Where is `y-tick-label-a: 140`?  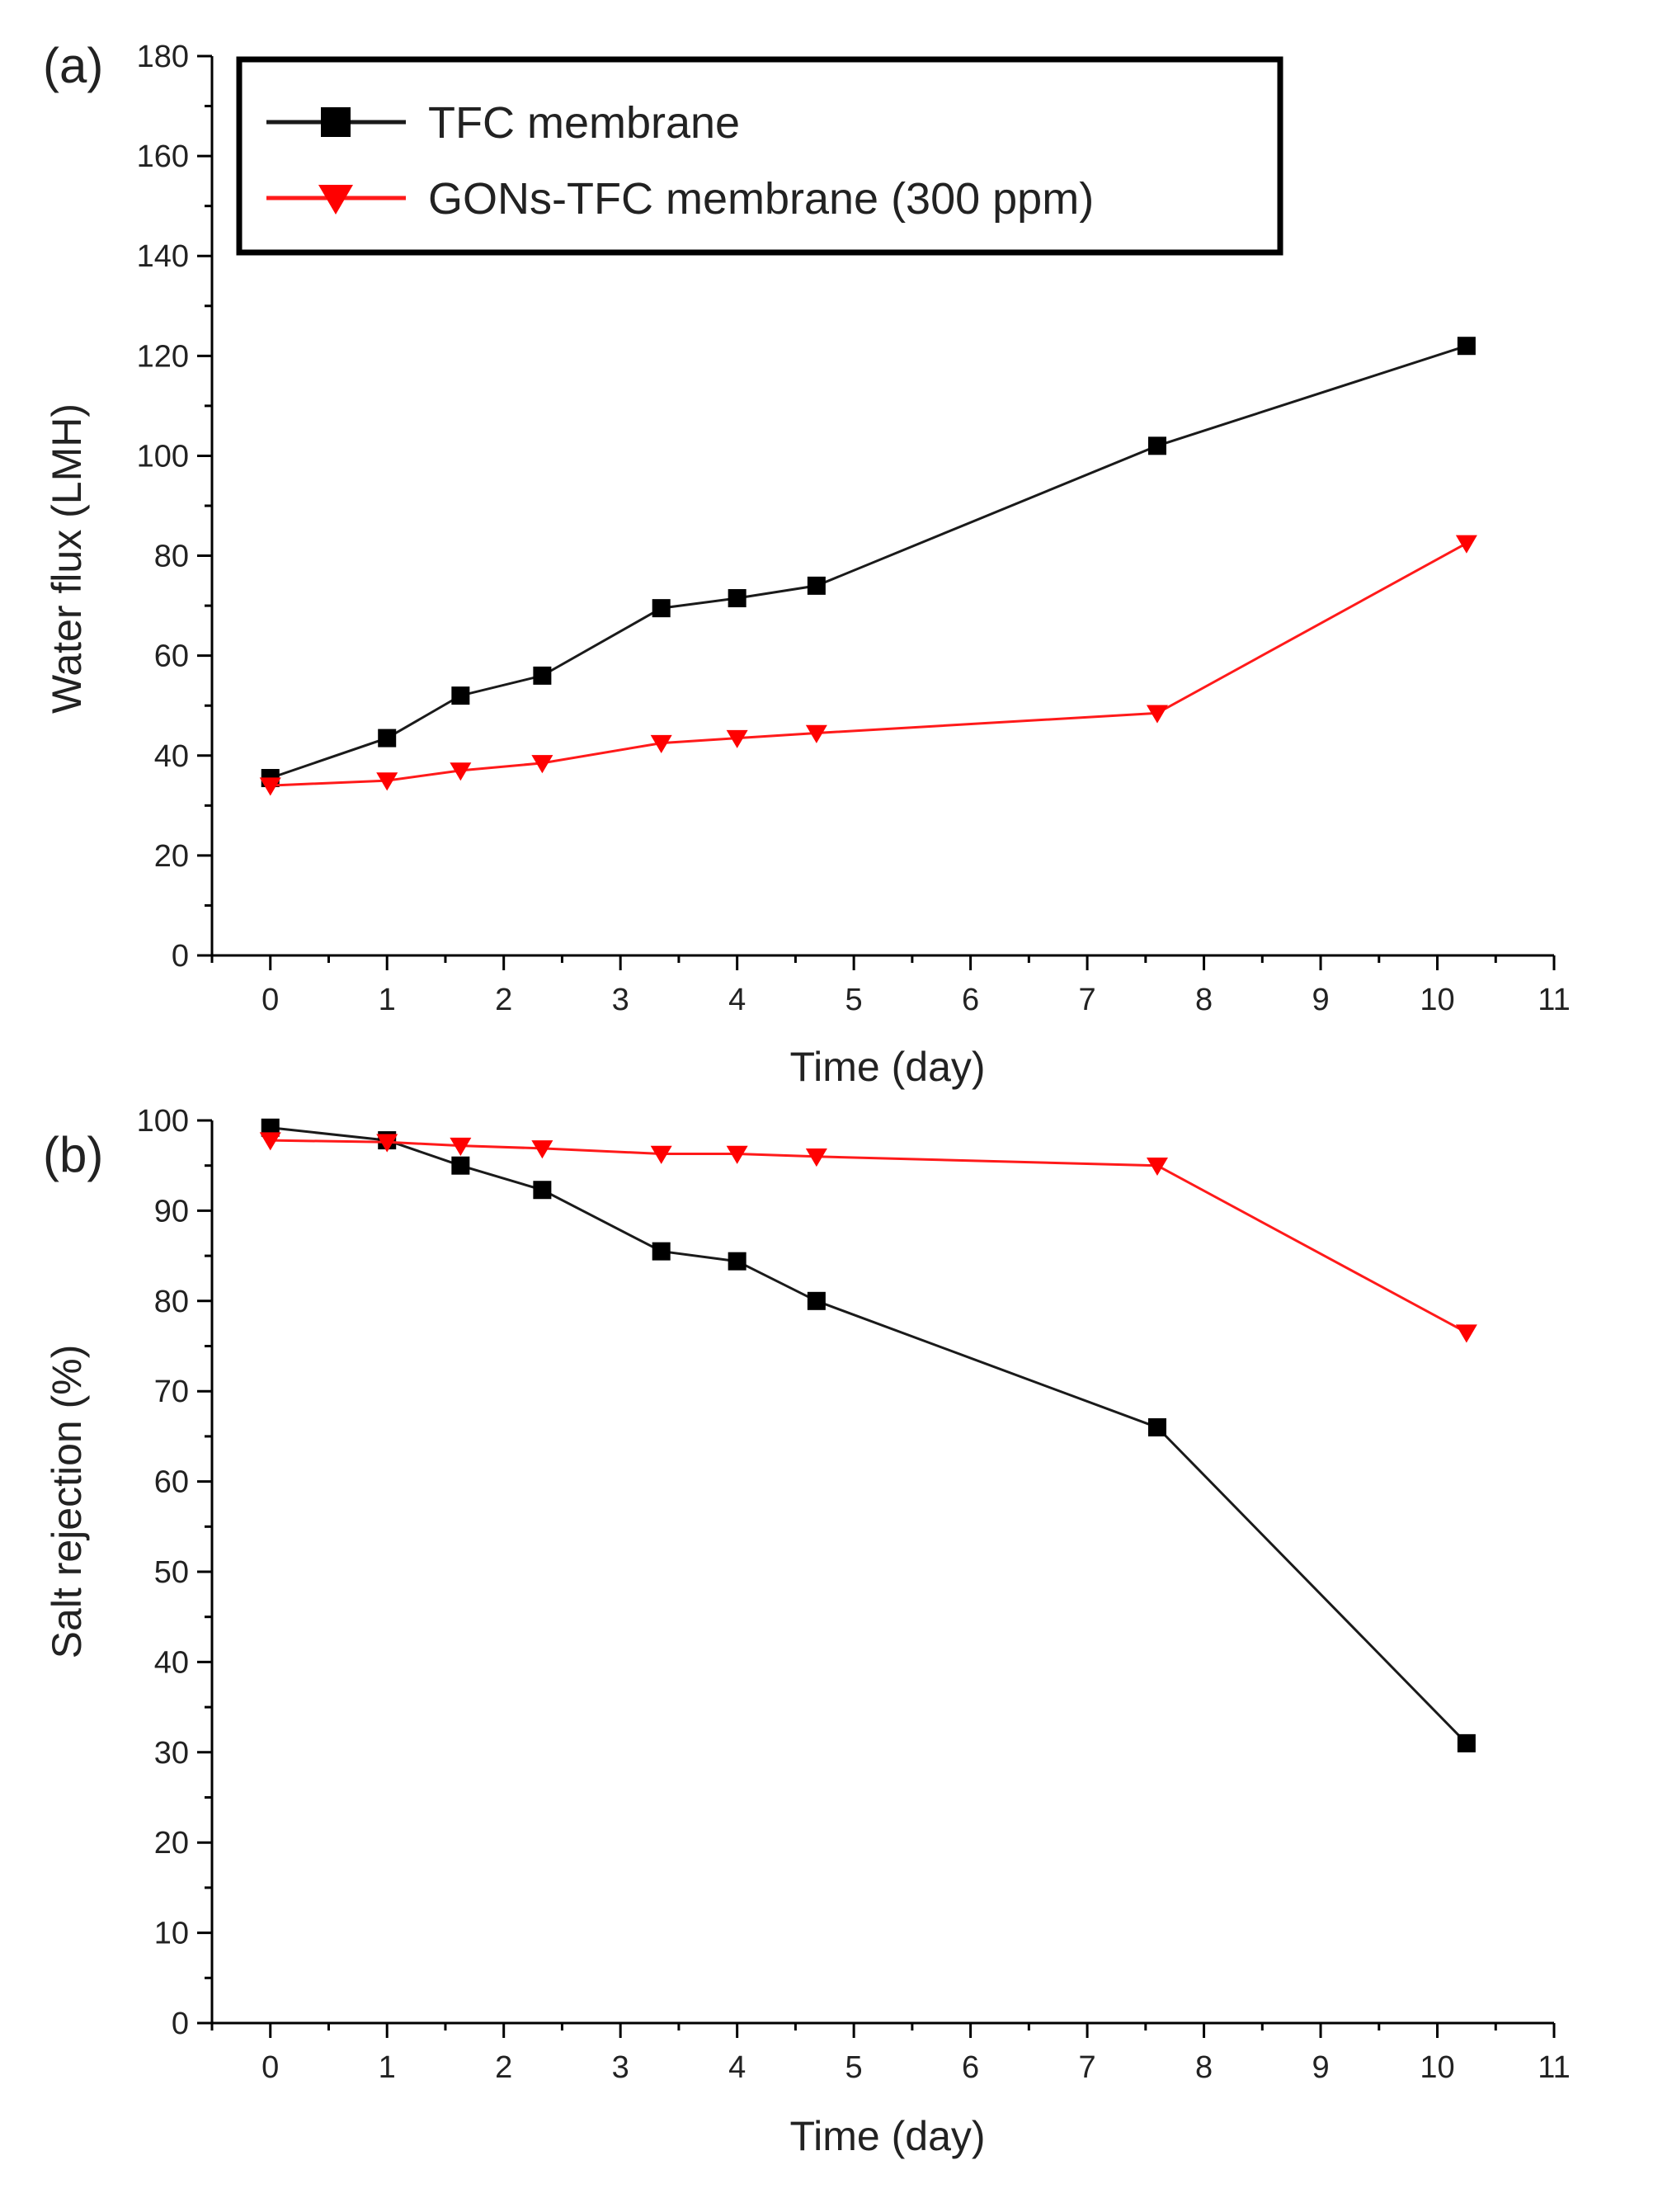
y-tick-label-a: 140 is located at coordinates (163, 256).